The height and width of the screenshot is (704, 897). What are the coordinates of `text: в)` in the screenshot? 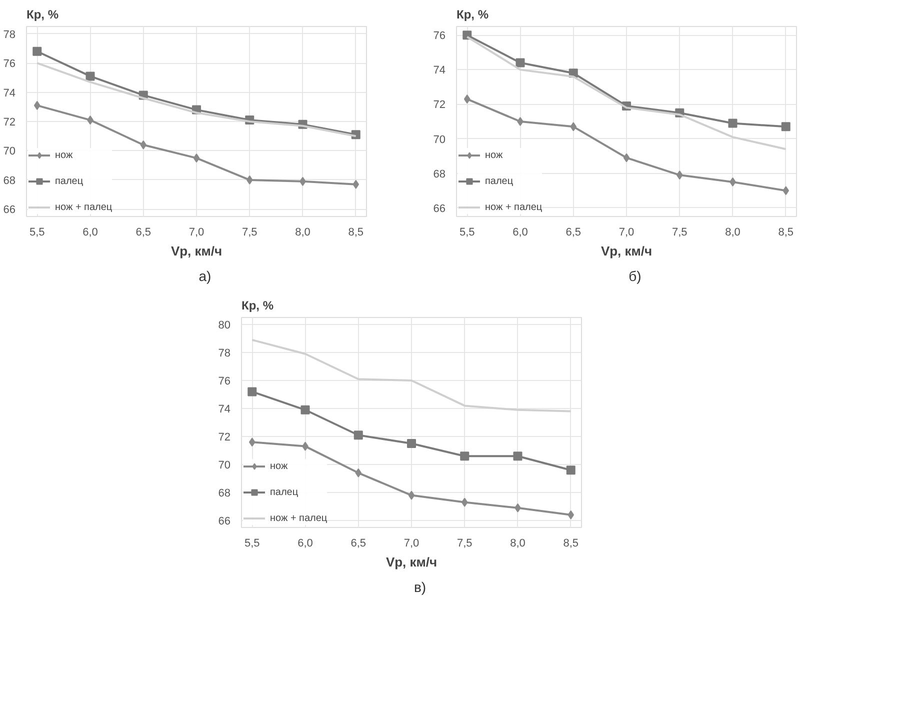 It's located at (420, 587).